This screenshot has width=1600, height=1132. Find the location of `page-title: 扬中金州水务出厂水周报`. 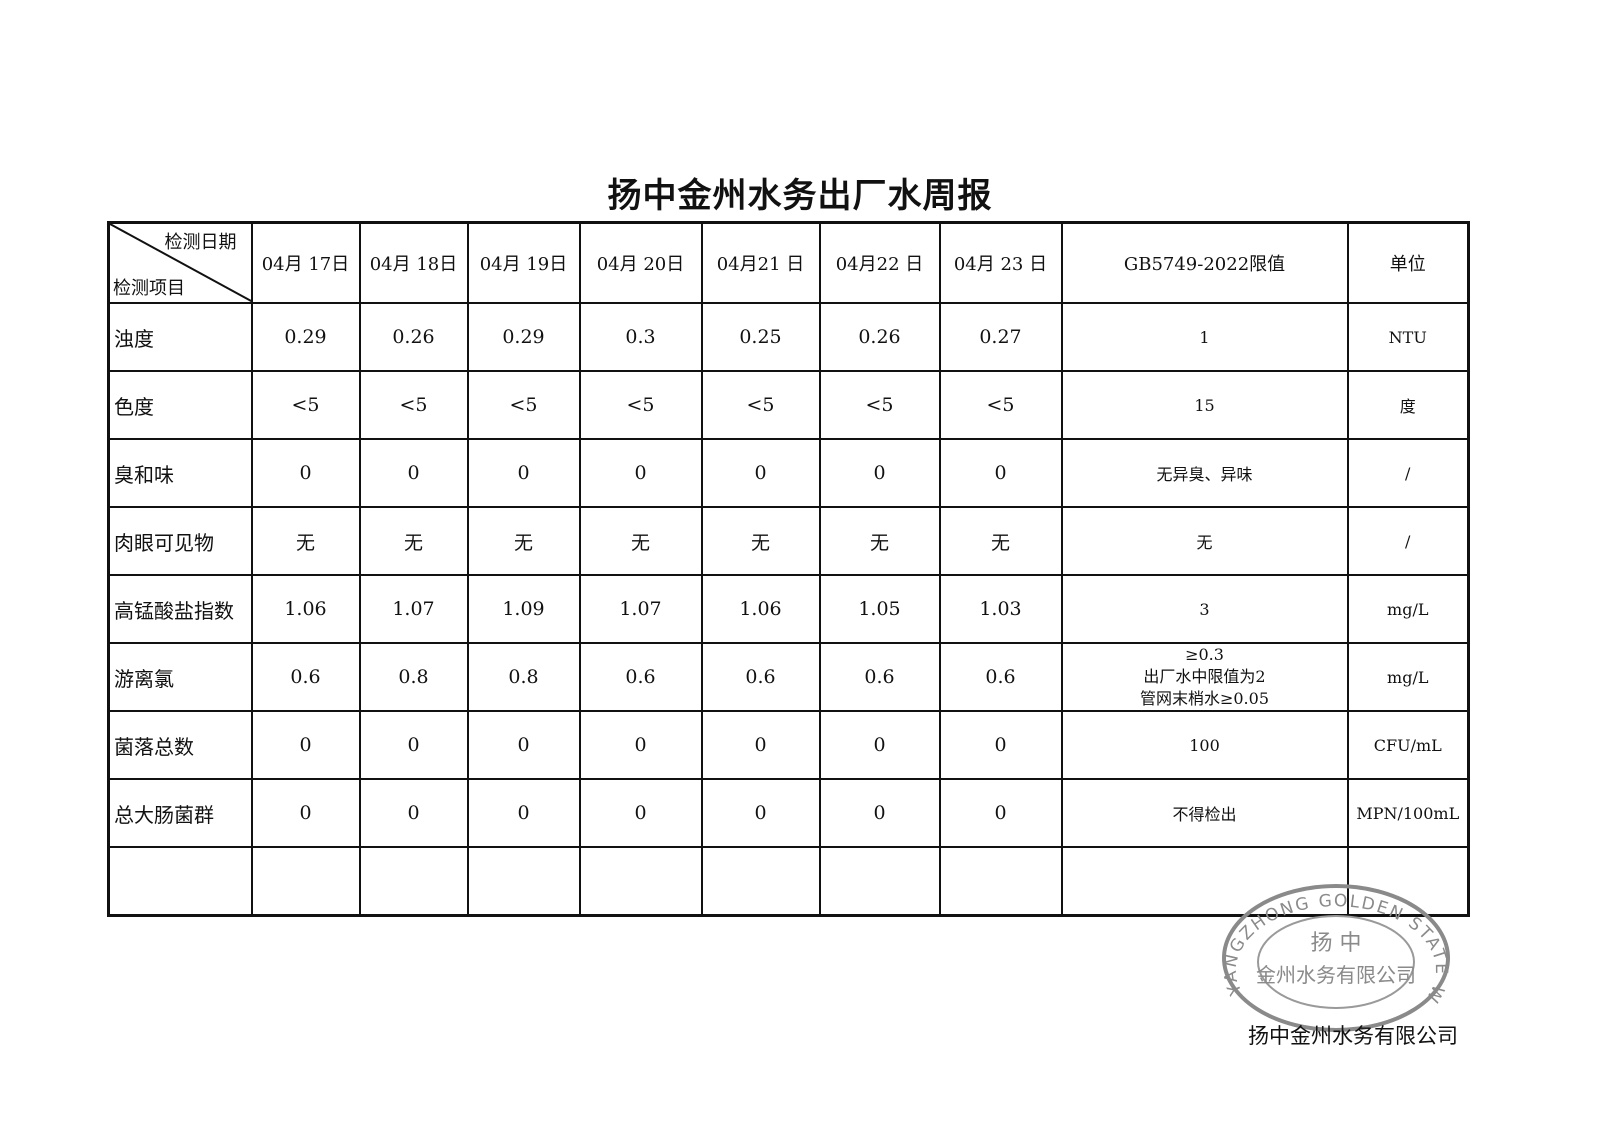

page-title: 扬中金州水务出厂水周报 is located at coordinates (800, 196).